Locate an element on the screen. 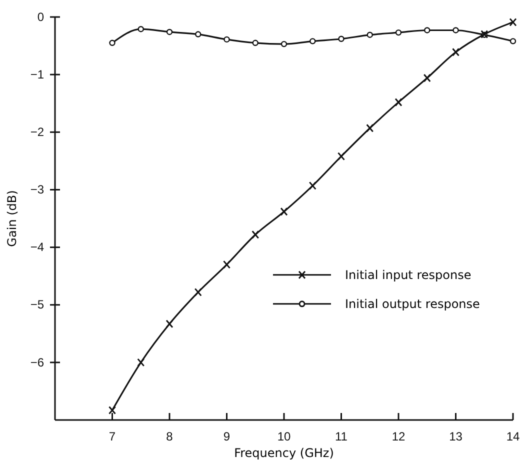 The height and width of the screenshot is (462, 522). x-tick-label: 11 is located at coordinates (341, 437).